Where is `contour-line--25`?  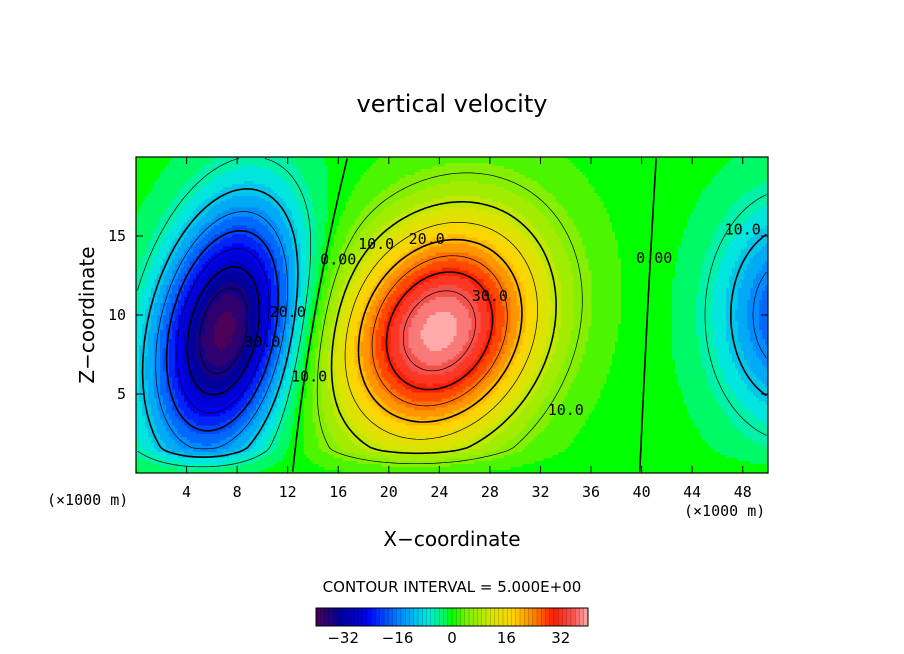
contour-line--25 is located at coordinates (223, 331).